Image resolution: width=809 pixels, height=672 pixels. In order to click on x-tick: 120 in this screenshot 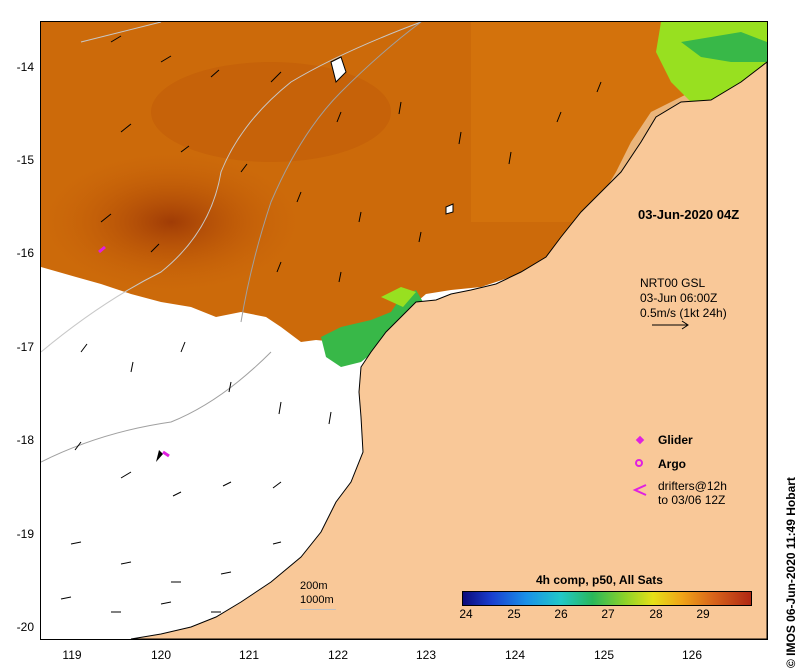, I will do `click(161, 655)`.